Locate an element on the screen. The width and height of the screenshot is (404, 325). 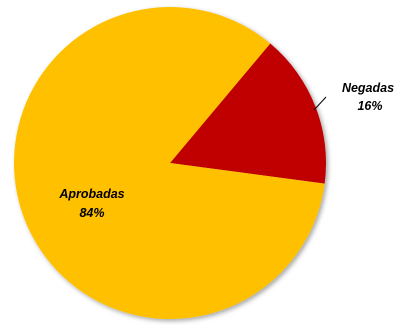
aprobadas-percent: 84% is located at coordinates (91, 213).